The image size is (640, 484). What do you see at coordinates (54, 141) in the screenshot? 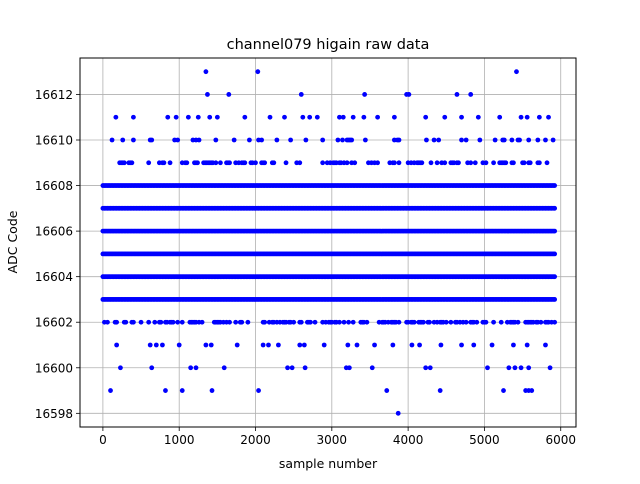
I see `y-tick-label: 16610` at bounding box center [54, 141].